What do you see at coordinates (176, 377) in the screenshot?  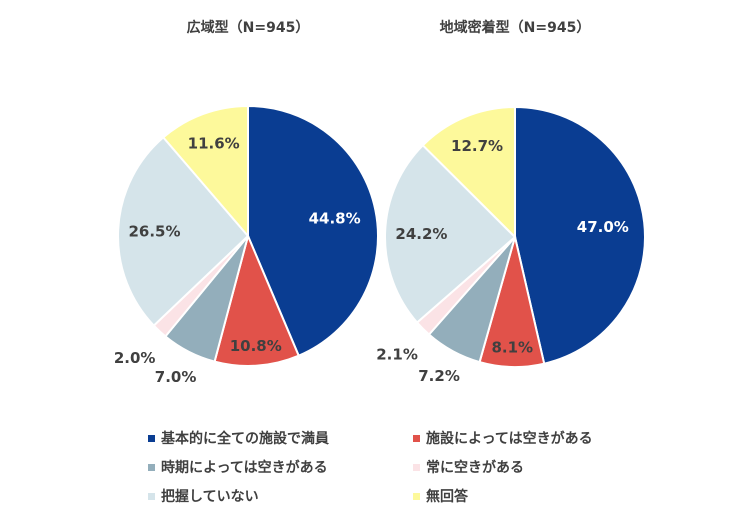 I see `data-label: 7.0%` at bounding box center [176, 377].